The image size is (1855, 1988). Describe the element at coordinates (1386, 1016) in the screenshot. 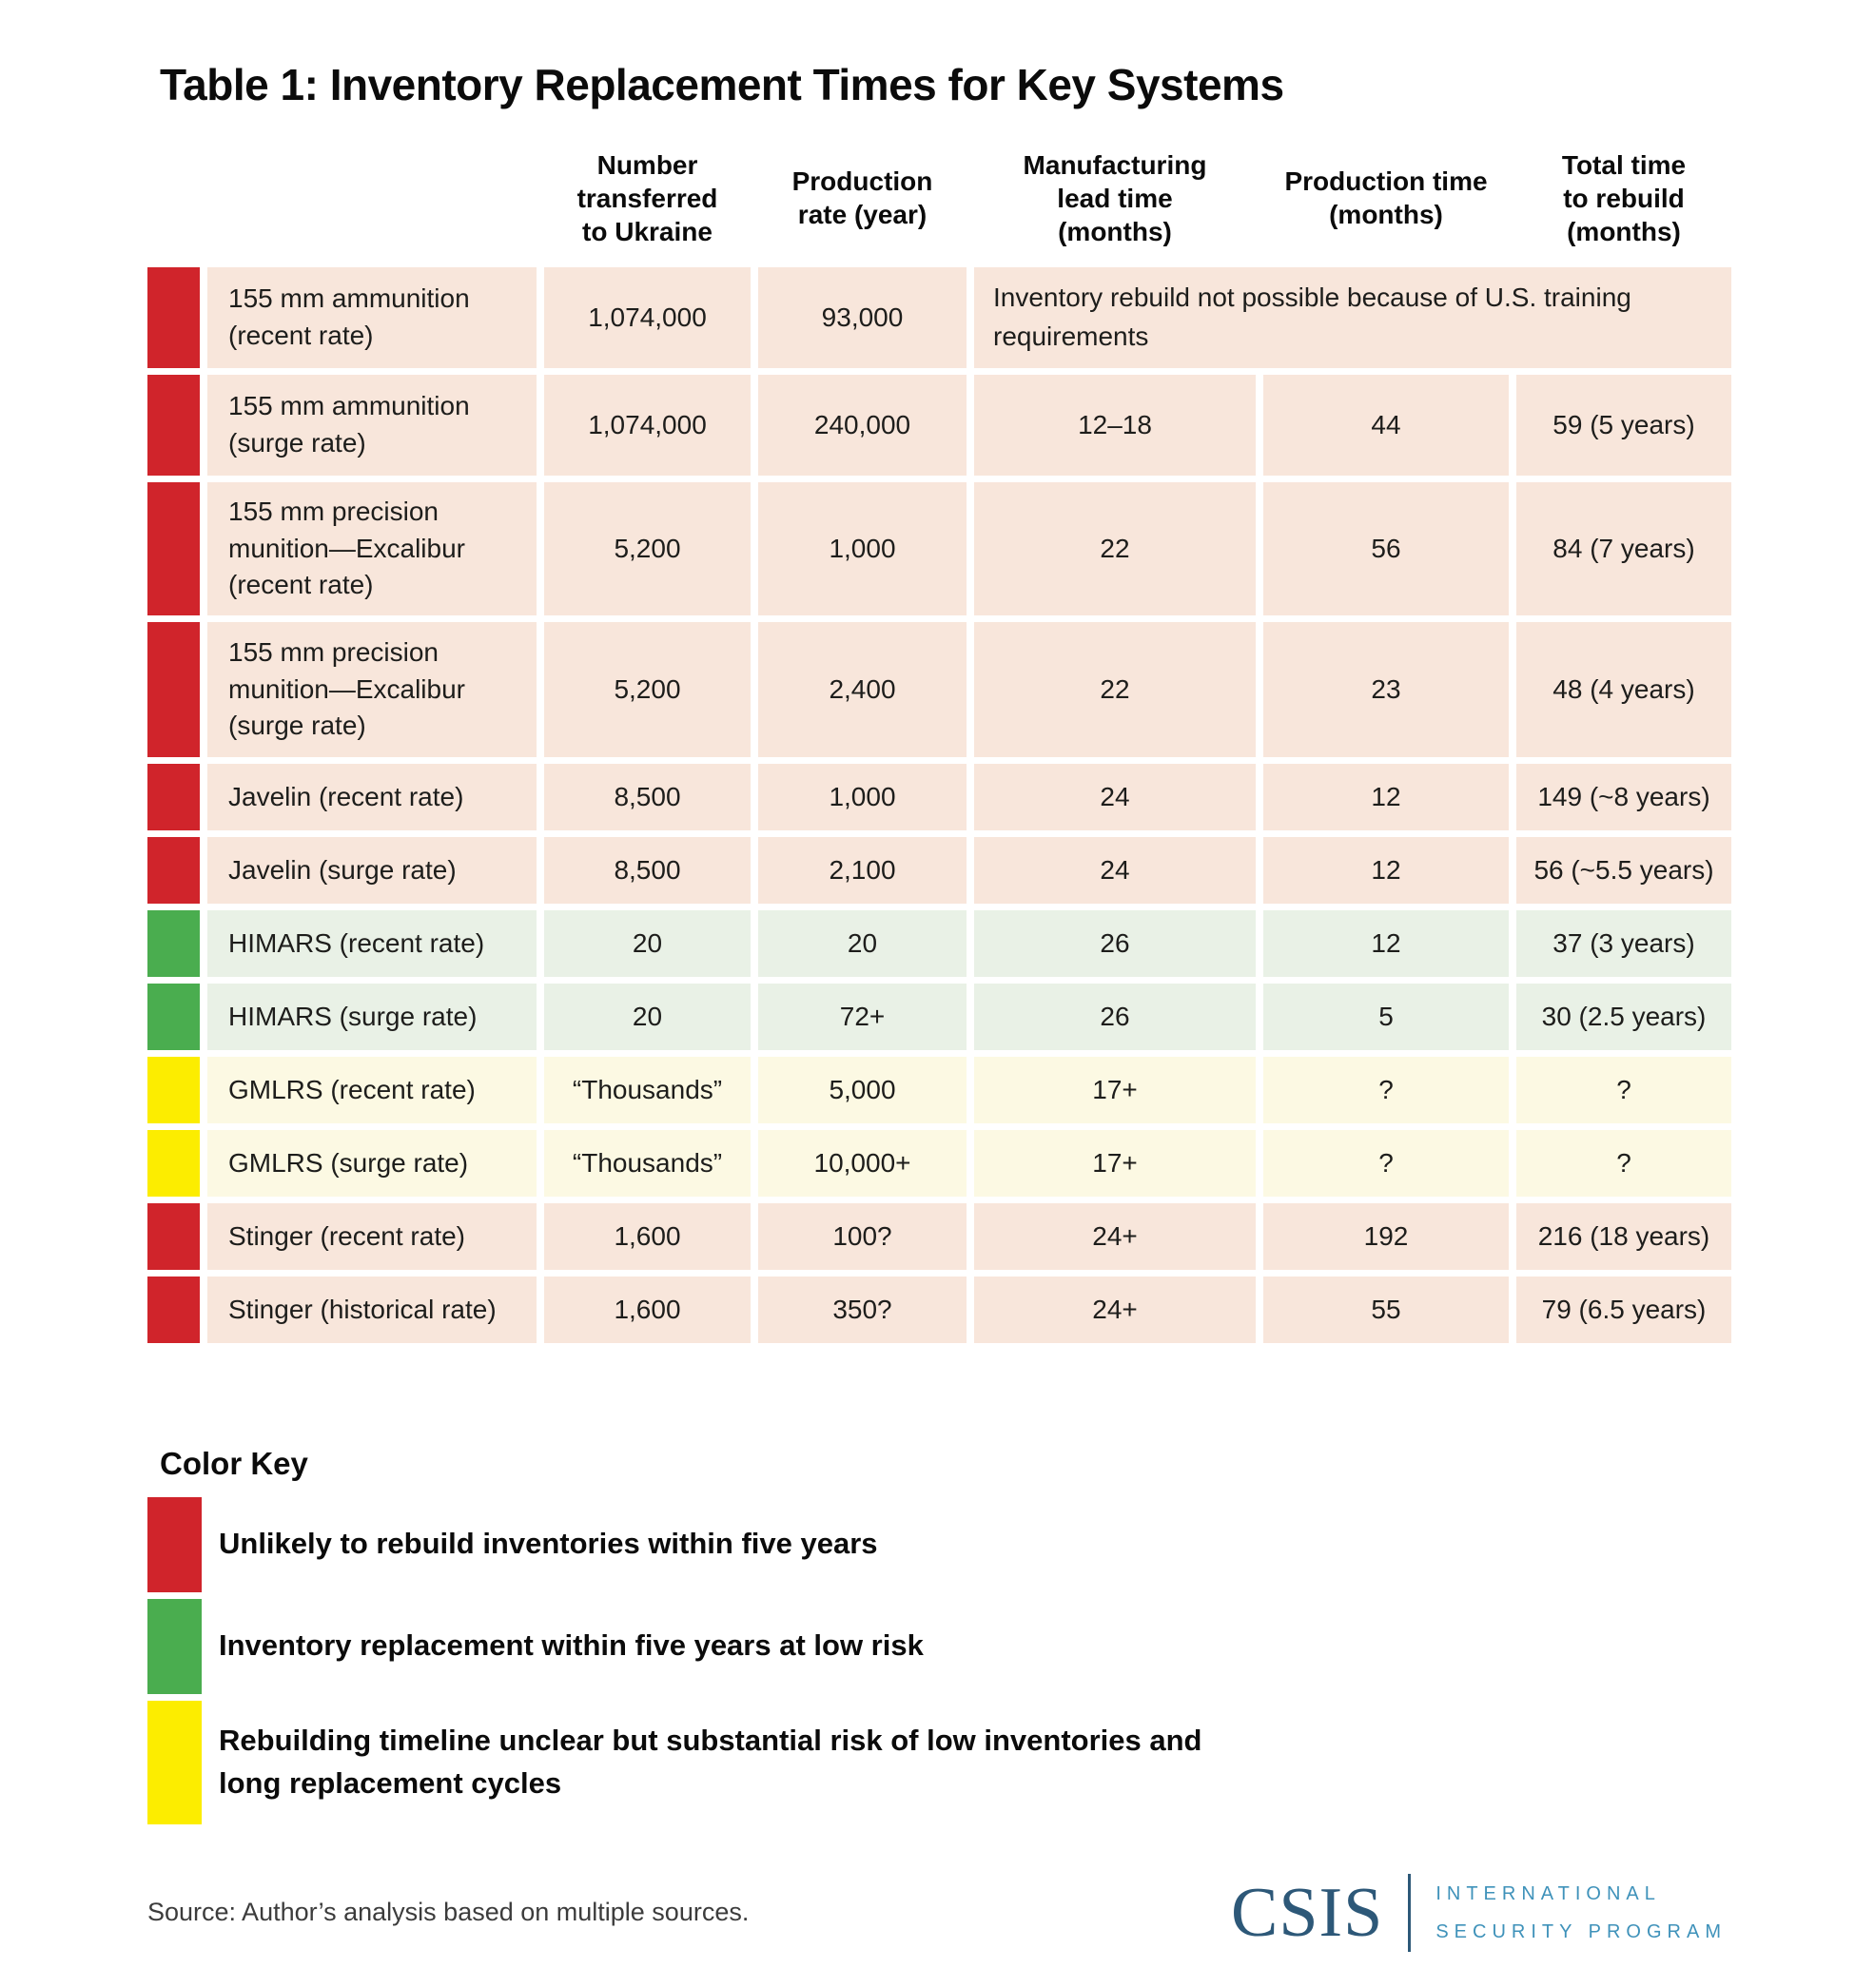

I see `cell-production-time: 5` at that location.